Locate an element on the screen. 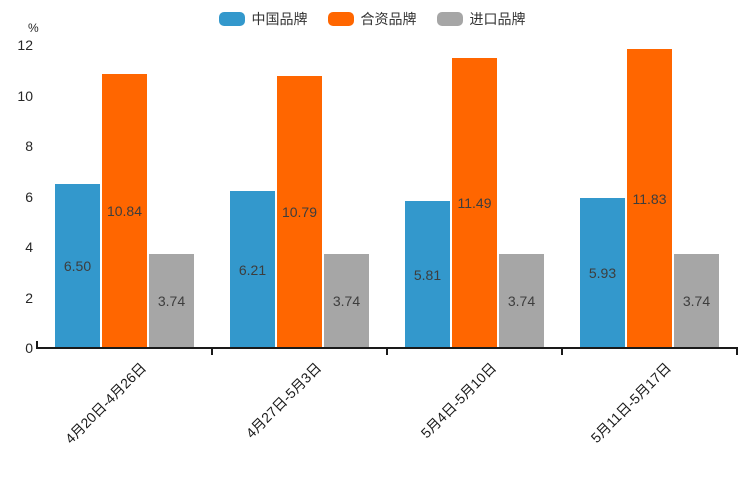  bar-value-label: 6.21 is located at coordinates (252, 269).